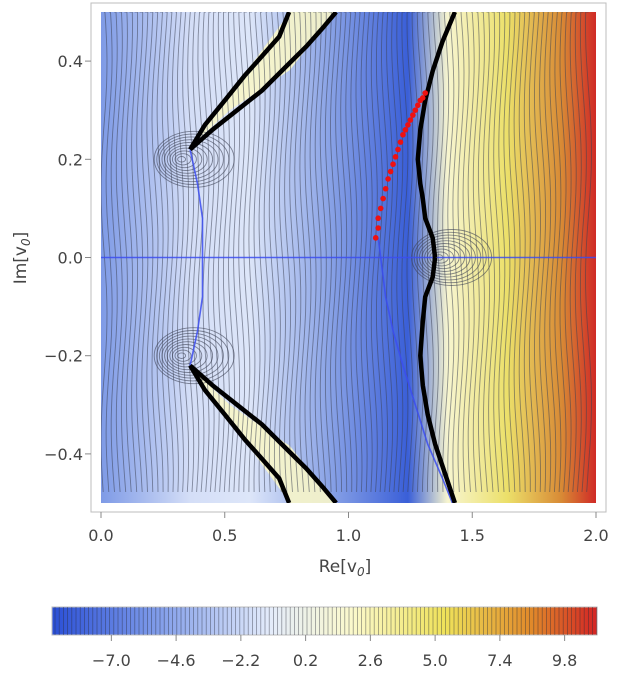  Describe the element at coordinates (348, 528) in the screenshot. I see `x-axis: 0.0 0.5 1.0 1.5 2.0` at that location.